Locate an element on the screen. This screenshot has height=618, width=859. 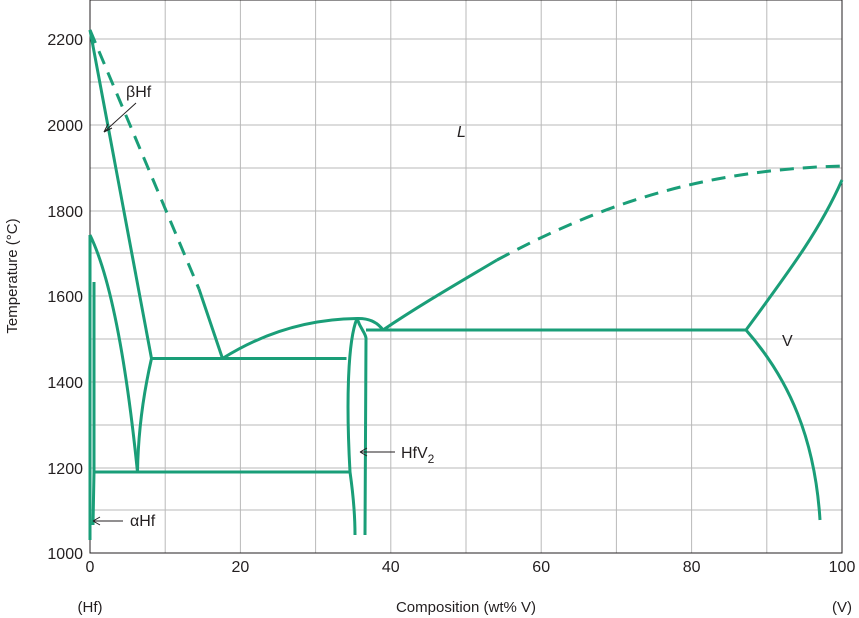
liquidus-left-dashed-boundary is located at coordinates (144, 159).